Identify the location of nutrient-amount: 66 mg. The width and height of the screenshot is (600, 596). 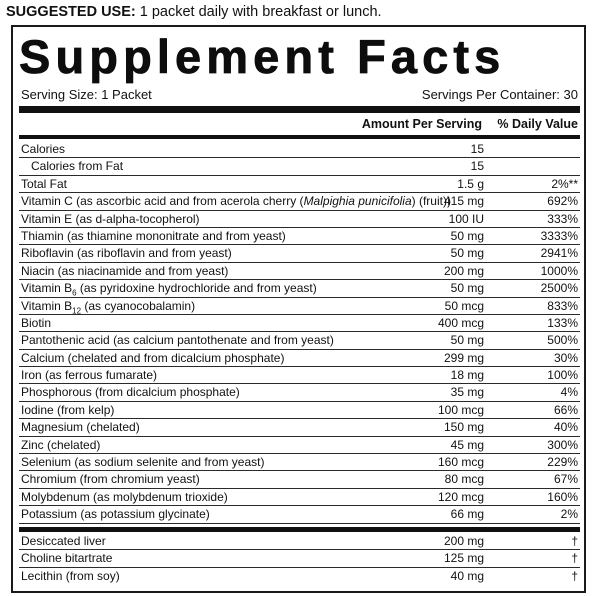
(467, 514).